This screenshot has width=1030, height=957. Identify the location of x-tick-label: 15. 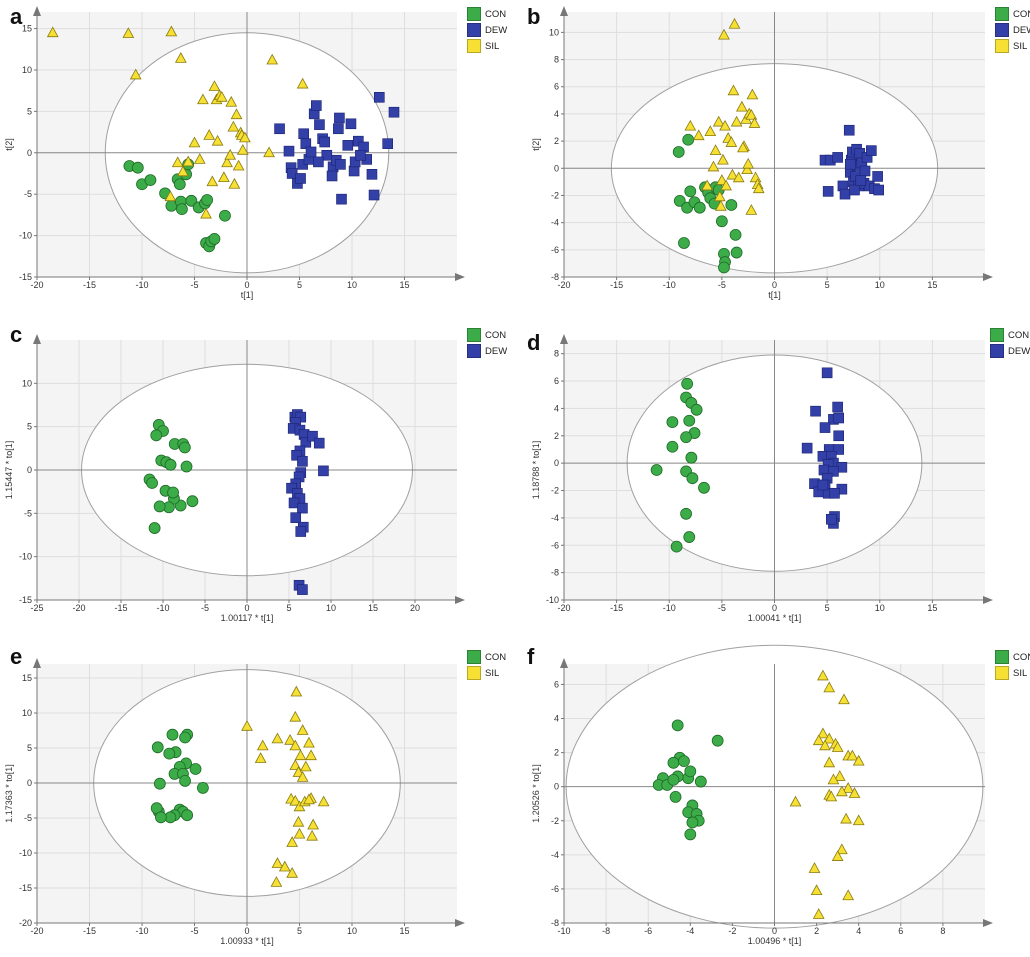
(404, 931).